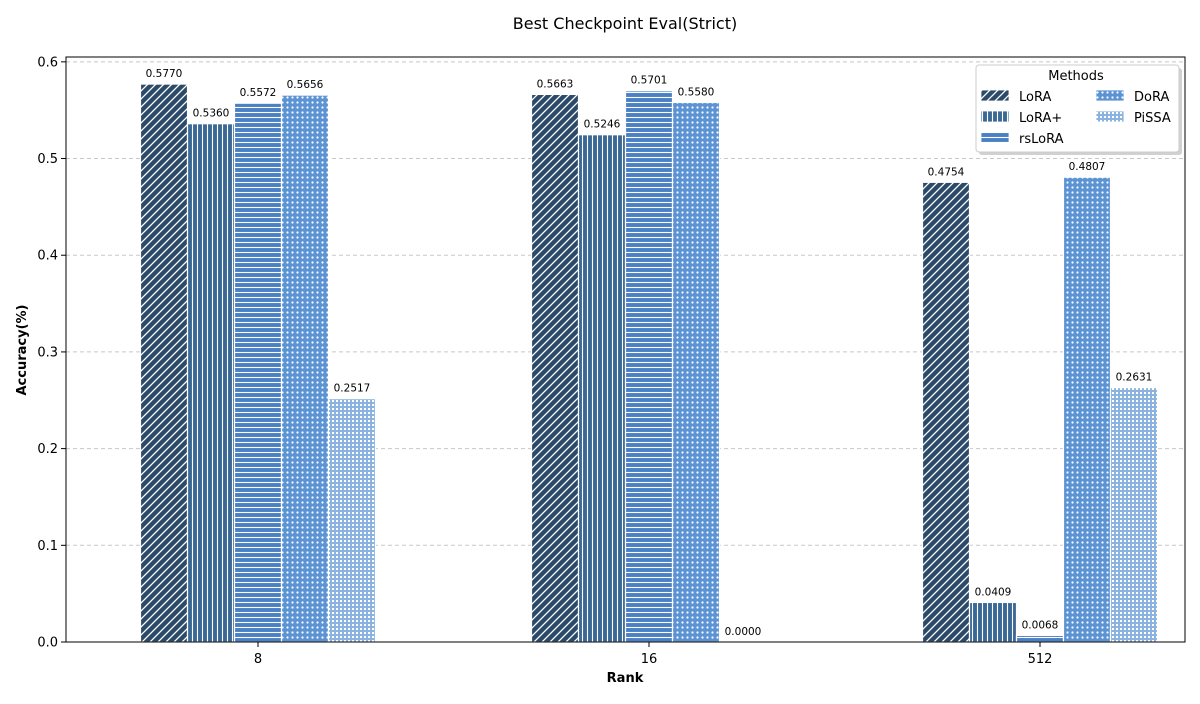  I want to click on bar-value-label: 0.5246, so click(602, 125).